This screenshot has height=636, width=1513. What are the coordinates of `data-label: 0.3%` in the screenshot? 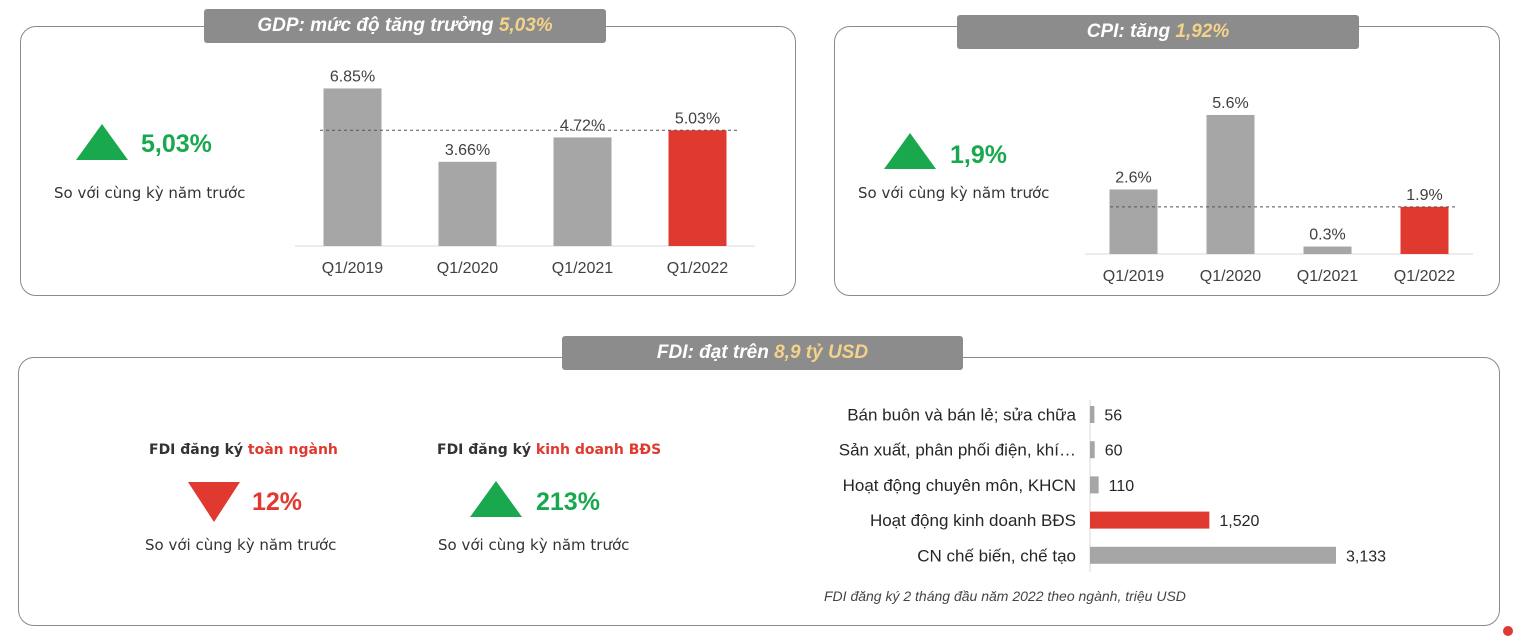 It's located at (1327, 235).